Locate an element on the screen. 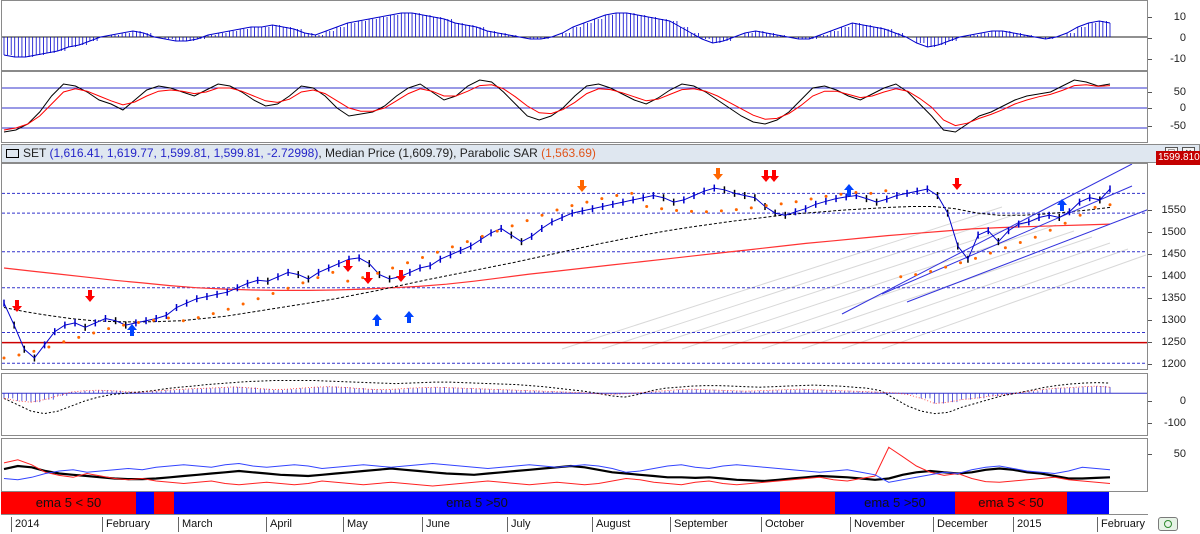  month-label: February is located at coordinates (126, 524).